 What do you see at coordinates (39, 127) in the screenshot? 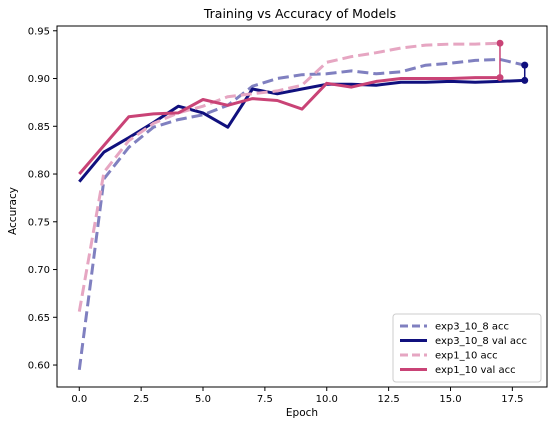
I see `y-tick-label-5: 0.85` at bounding box center [39, 127].